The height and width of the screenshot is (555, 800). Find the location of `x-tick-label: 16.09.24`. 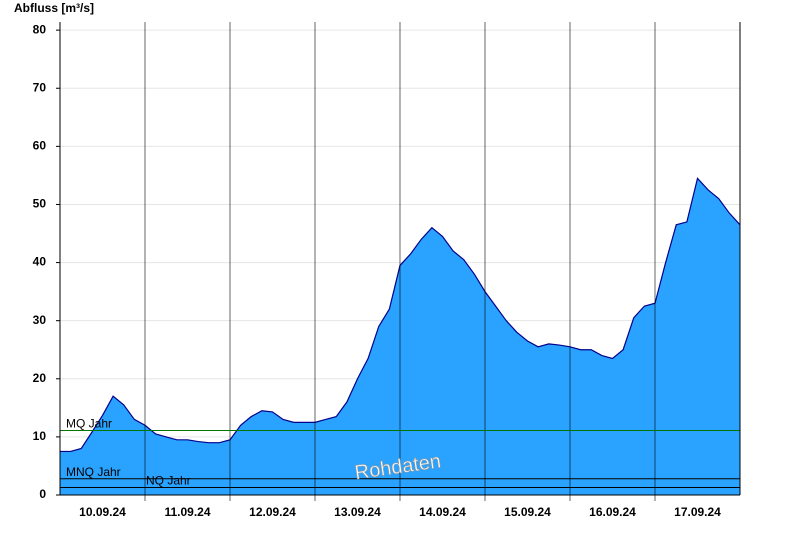

x-tick-label: 16.09.24 is located at coordinates (612, 512).